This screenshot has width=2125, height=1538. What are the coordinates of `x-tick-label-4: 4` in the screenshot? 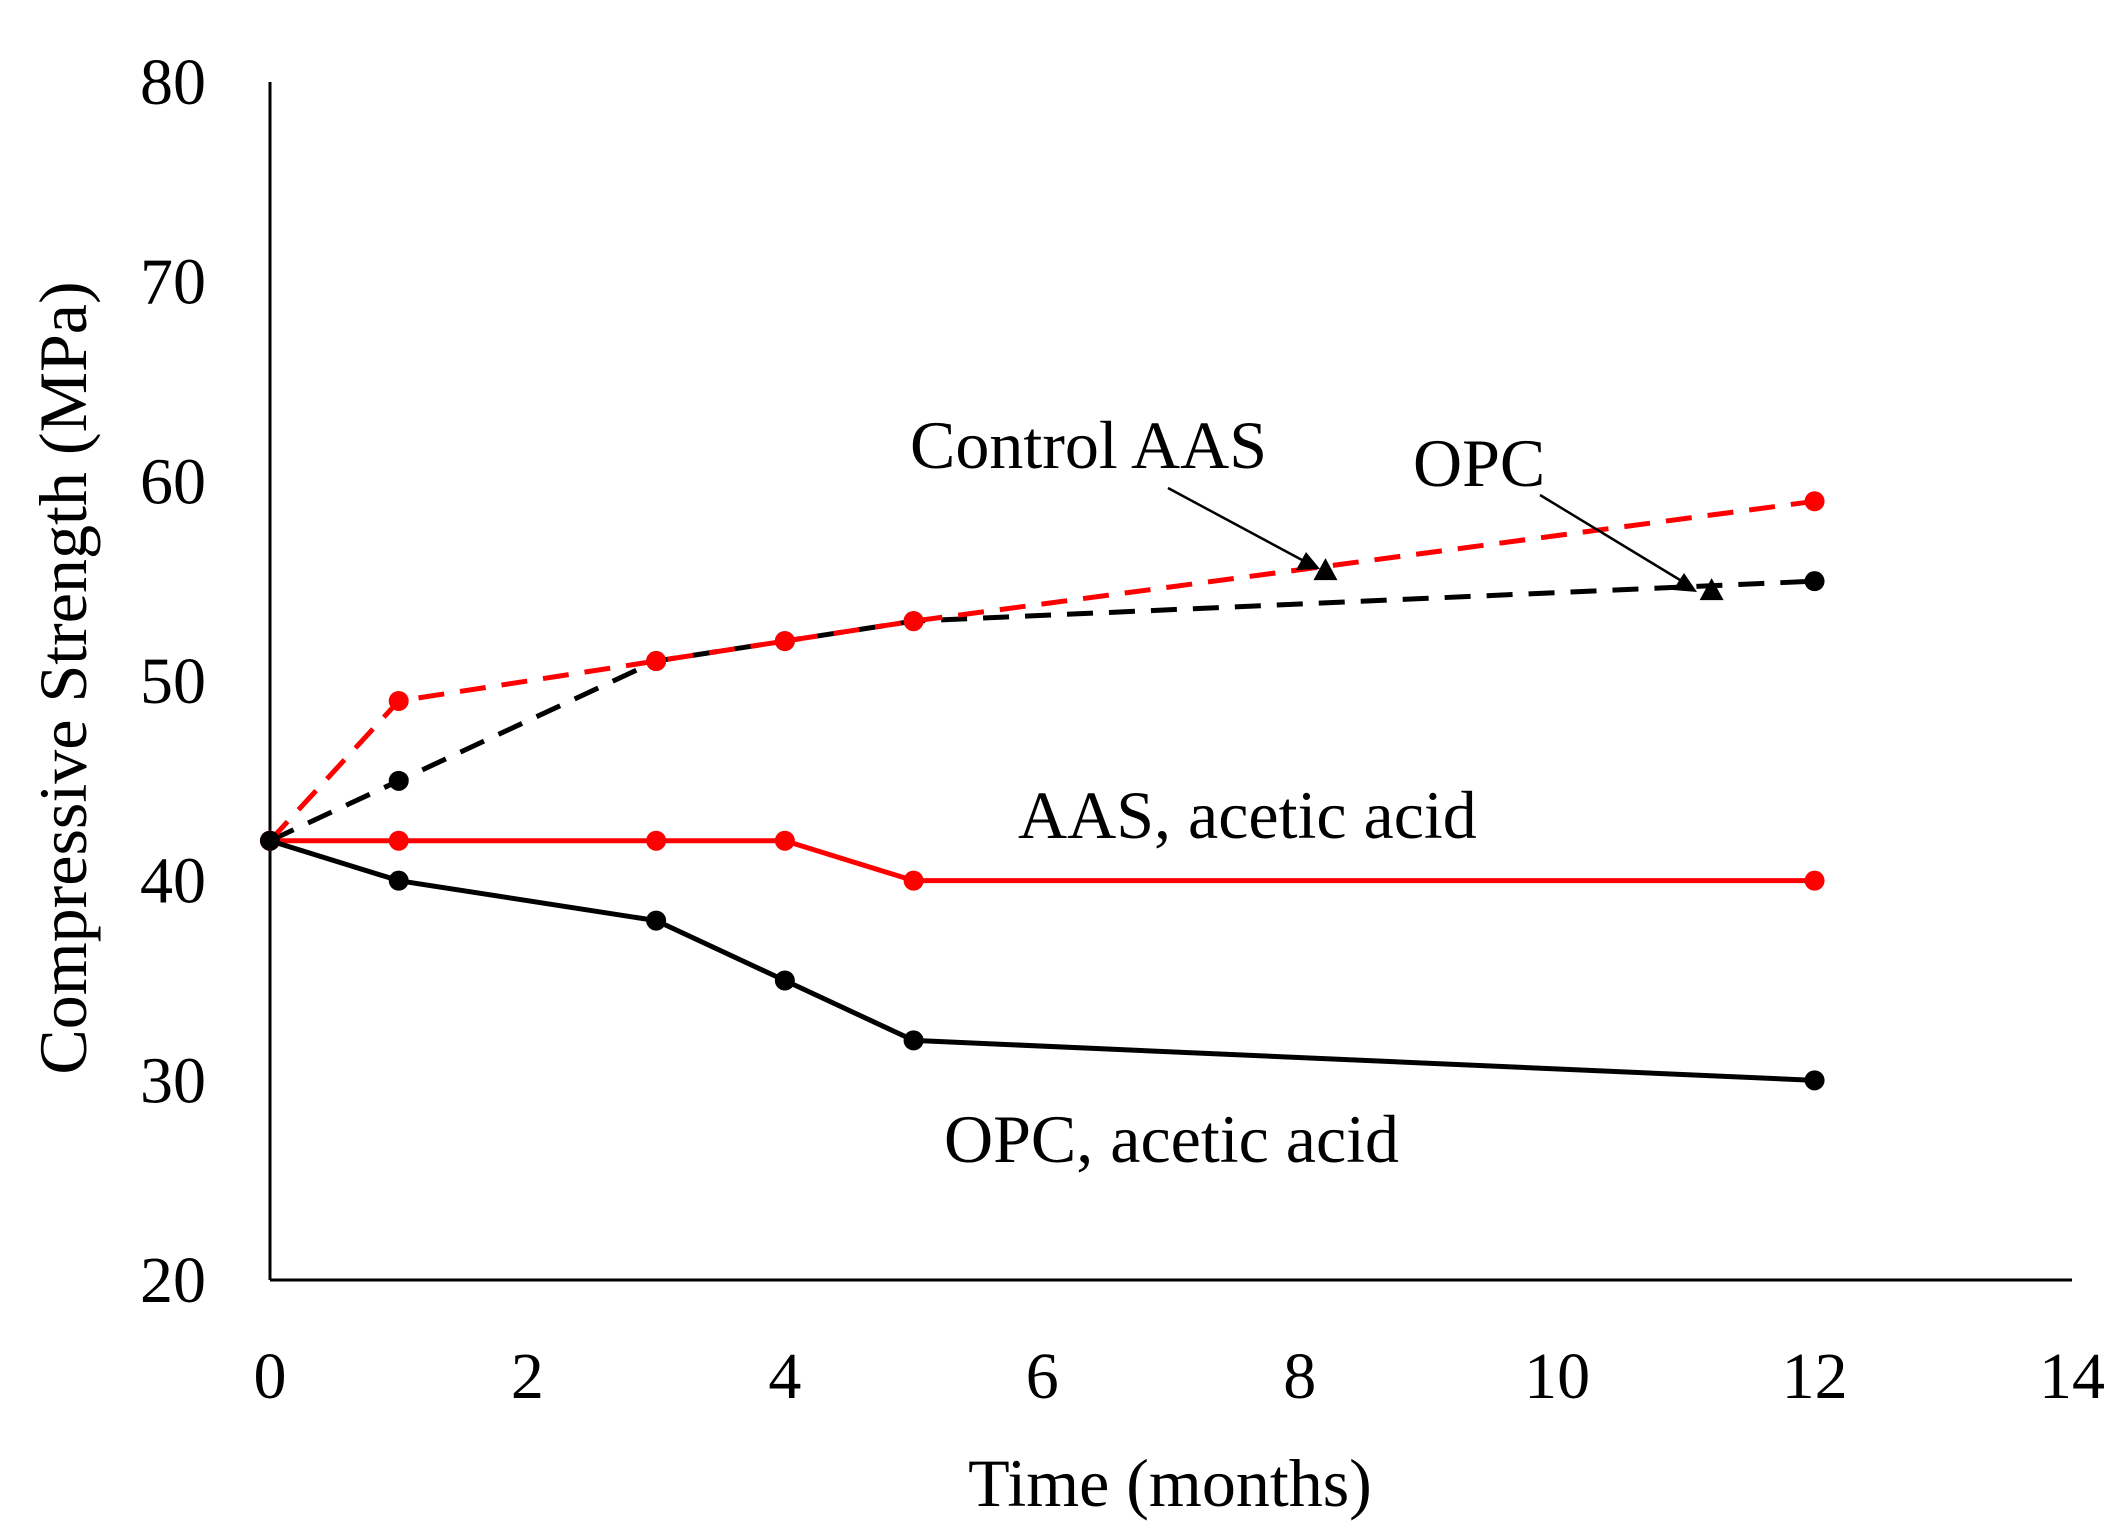 It's located at (784, 1376).